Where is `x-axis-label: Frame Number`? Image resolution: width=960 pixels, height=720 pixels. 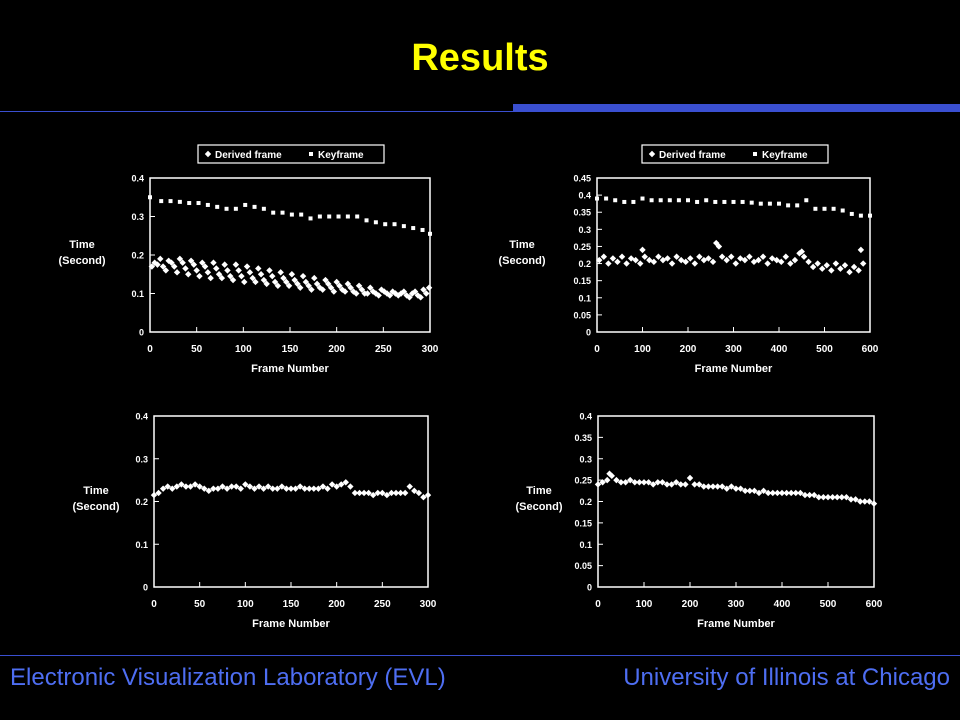
x-axis-label: Frame Number is located at coordinates (291, 624).